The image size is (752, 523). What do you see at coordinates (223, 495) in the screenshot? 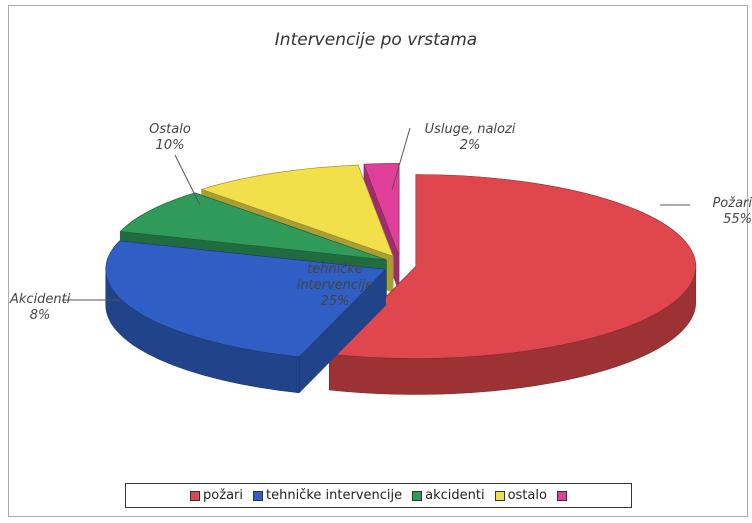
I see `legend-label: požari` at bounding box center [223, 495].